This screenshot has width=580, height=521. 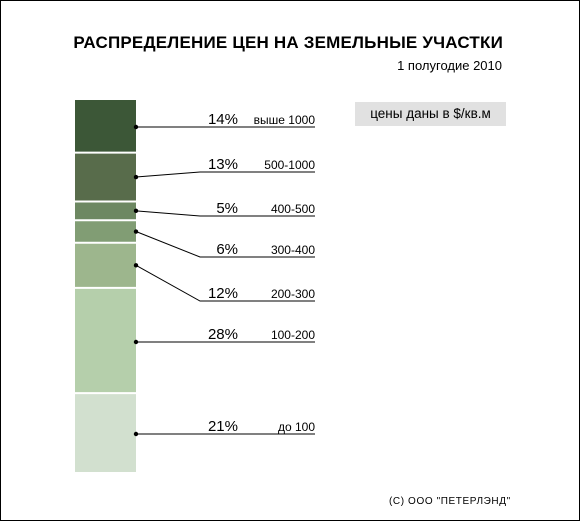 What do you see at coordinates (449, 65) in the screenshot?
I see `chart-subtitle: 1 полугодие 2010` at bounding box center [449, 65].